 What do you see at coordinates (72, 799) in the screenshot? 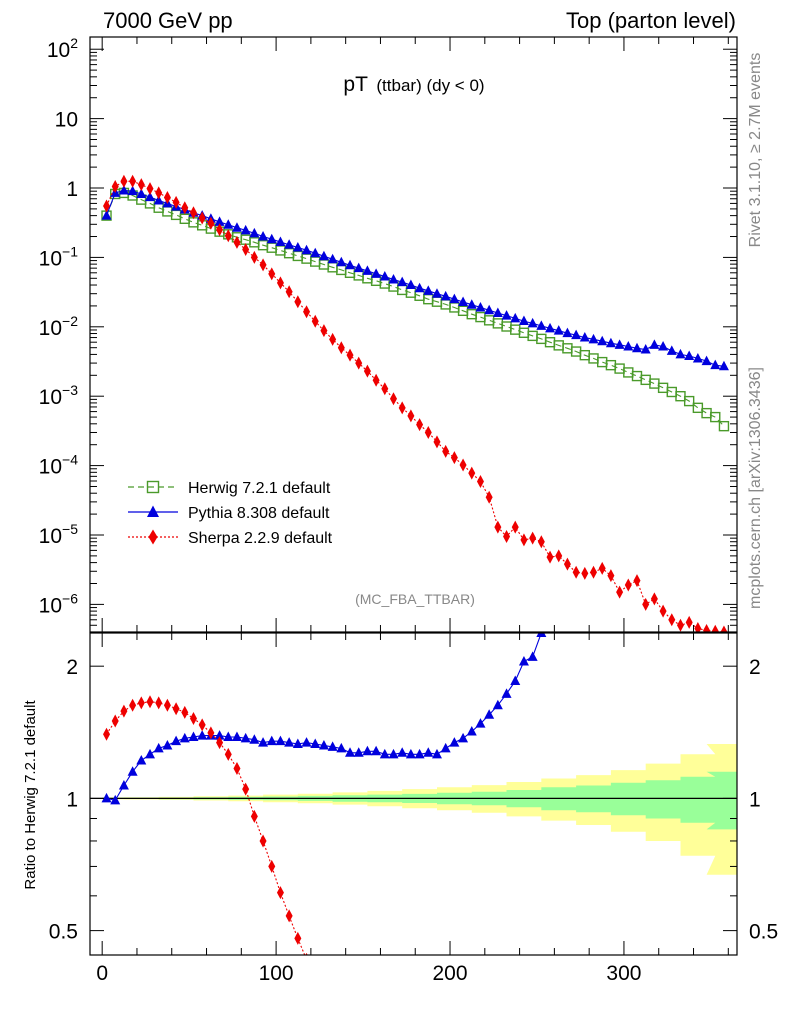
I see `ratio-ytick-label: 1` at bounding box center [72, 799].